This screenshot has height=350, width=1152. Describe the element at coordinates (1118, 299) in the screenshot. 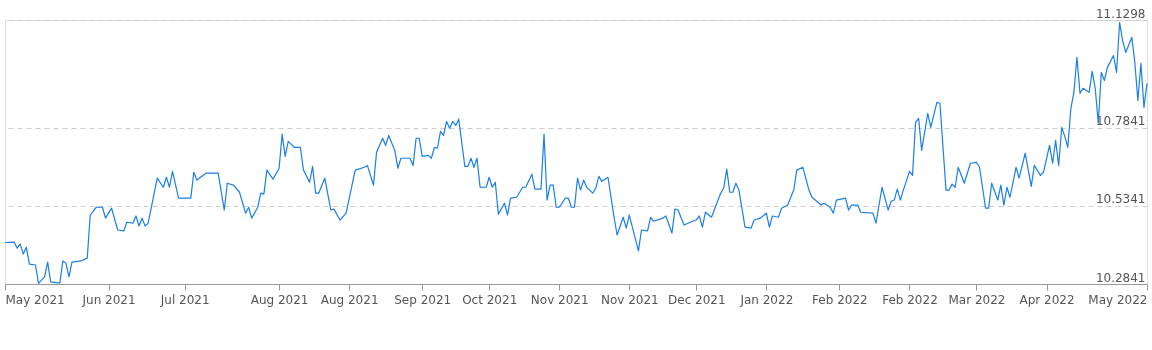

I see `x-tick-label: May 2022` at that location.